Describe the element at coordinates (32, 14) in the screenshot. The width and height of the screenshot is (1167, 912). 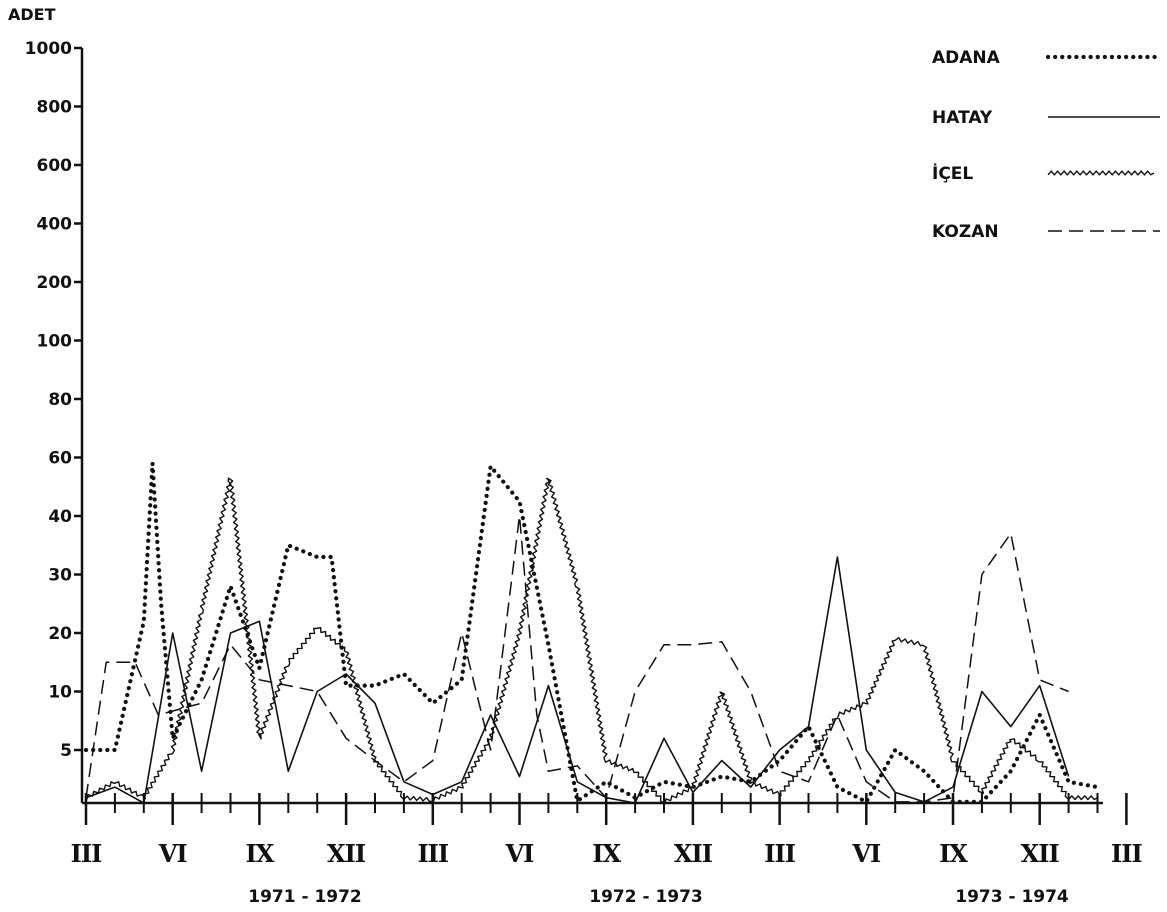
I see `y-axis-title: ADET` at that location.